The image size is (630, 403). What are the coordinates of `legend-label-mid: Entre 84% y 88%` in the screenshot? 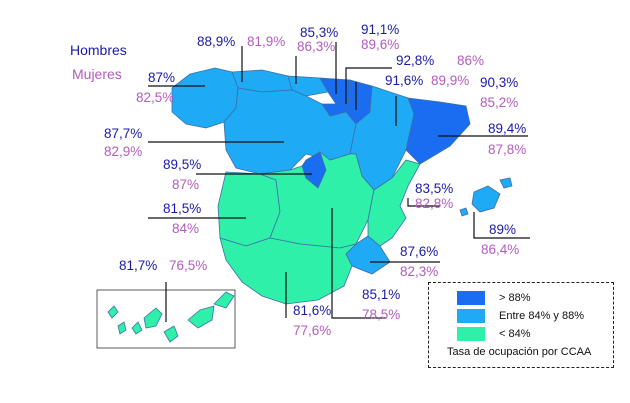 It's located at (541, 316).